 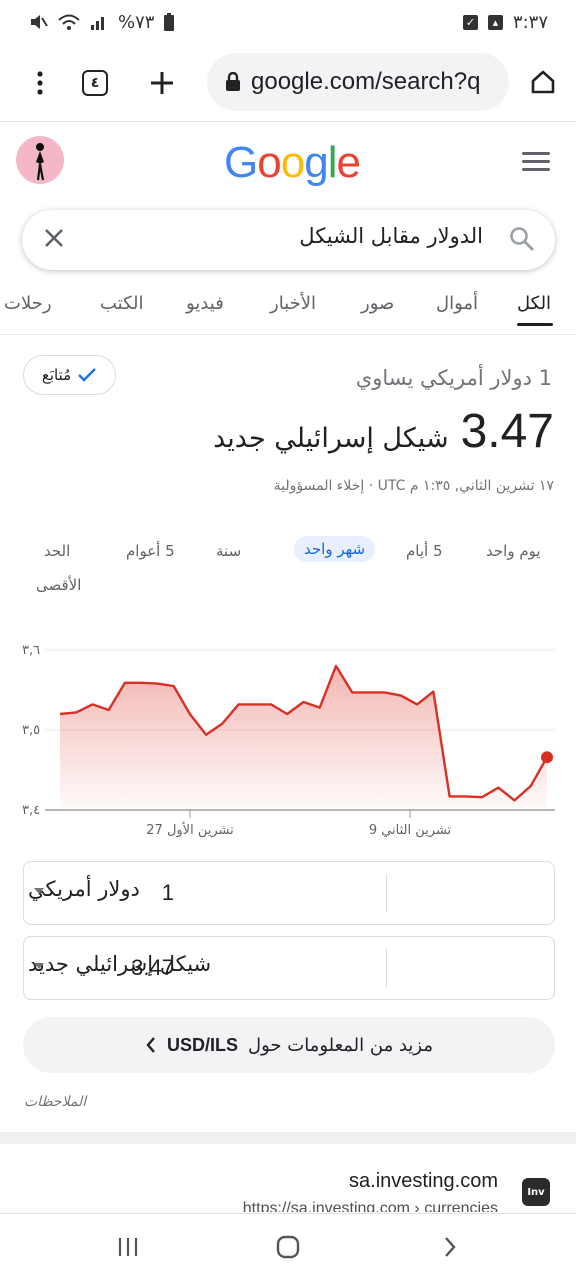 I want to click on url-text: google.com/search?q, so click(x=366, y=81).